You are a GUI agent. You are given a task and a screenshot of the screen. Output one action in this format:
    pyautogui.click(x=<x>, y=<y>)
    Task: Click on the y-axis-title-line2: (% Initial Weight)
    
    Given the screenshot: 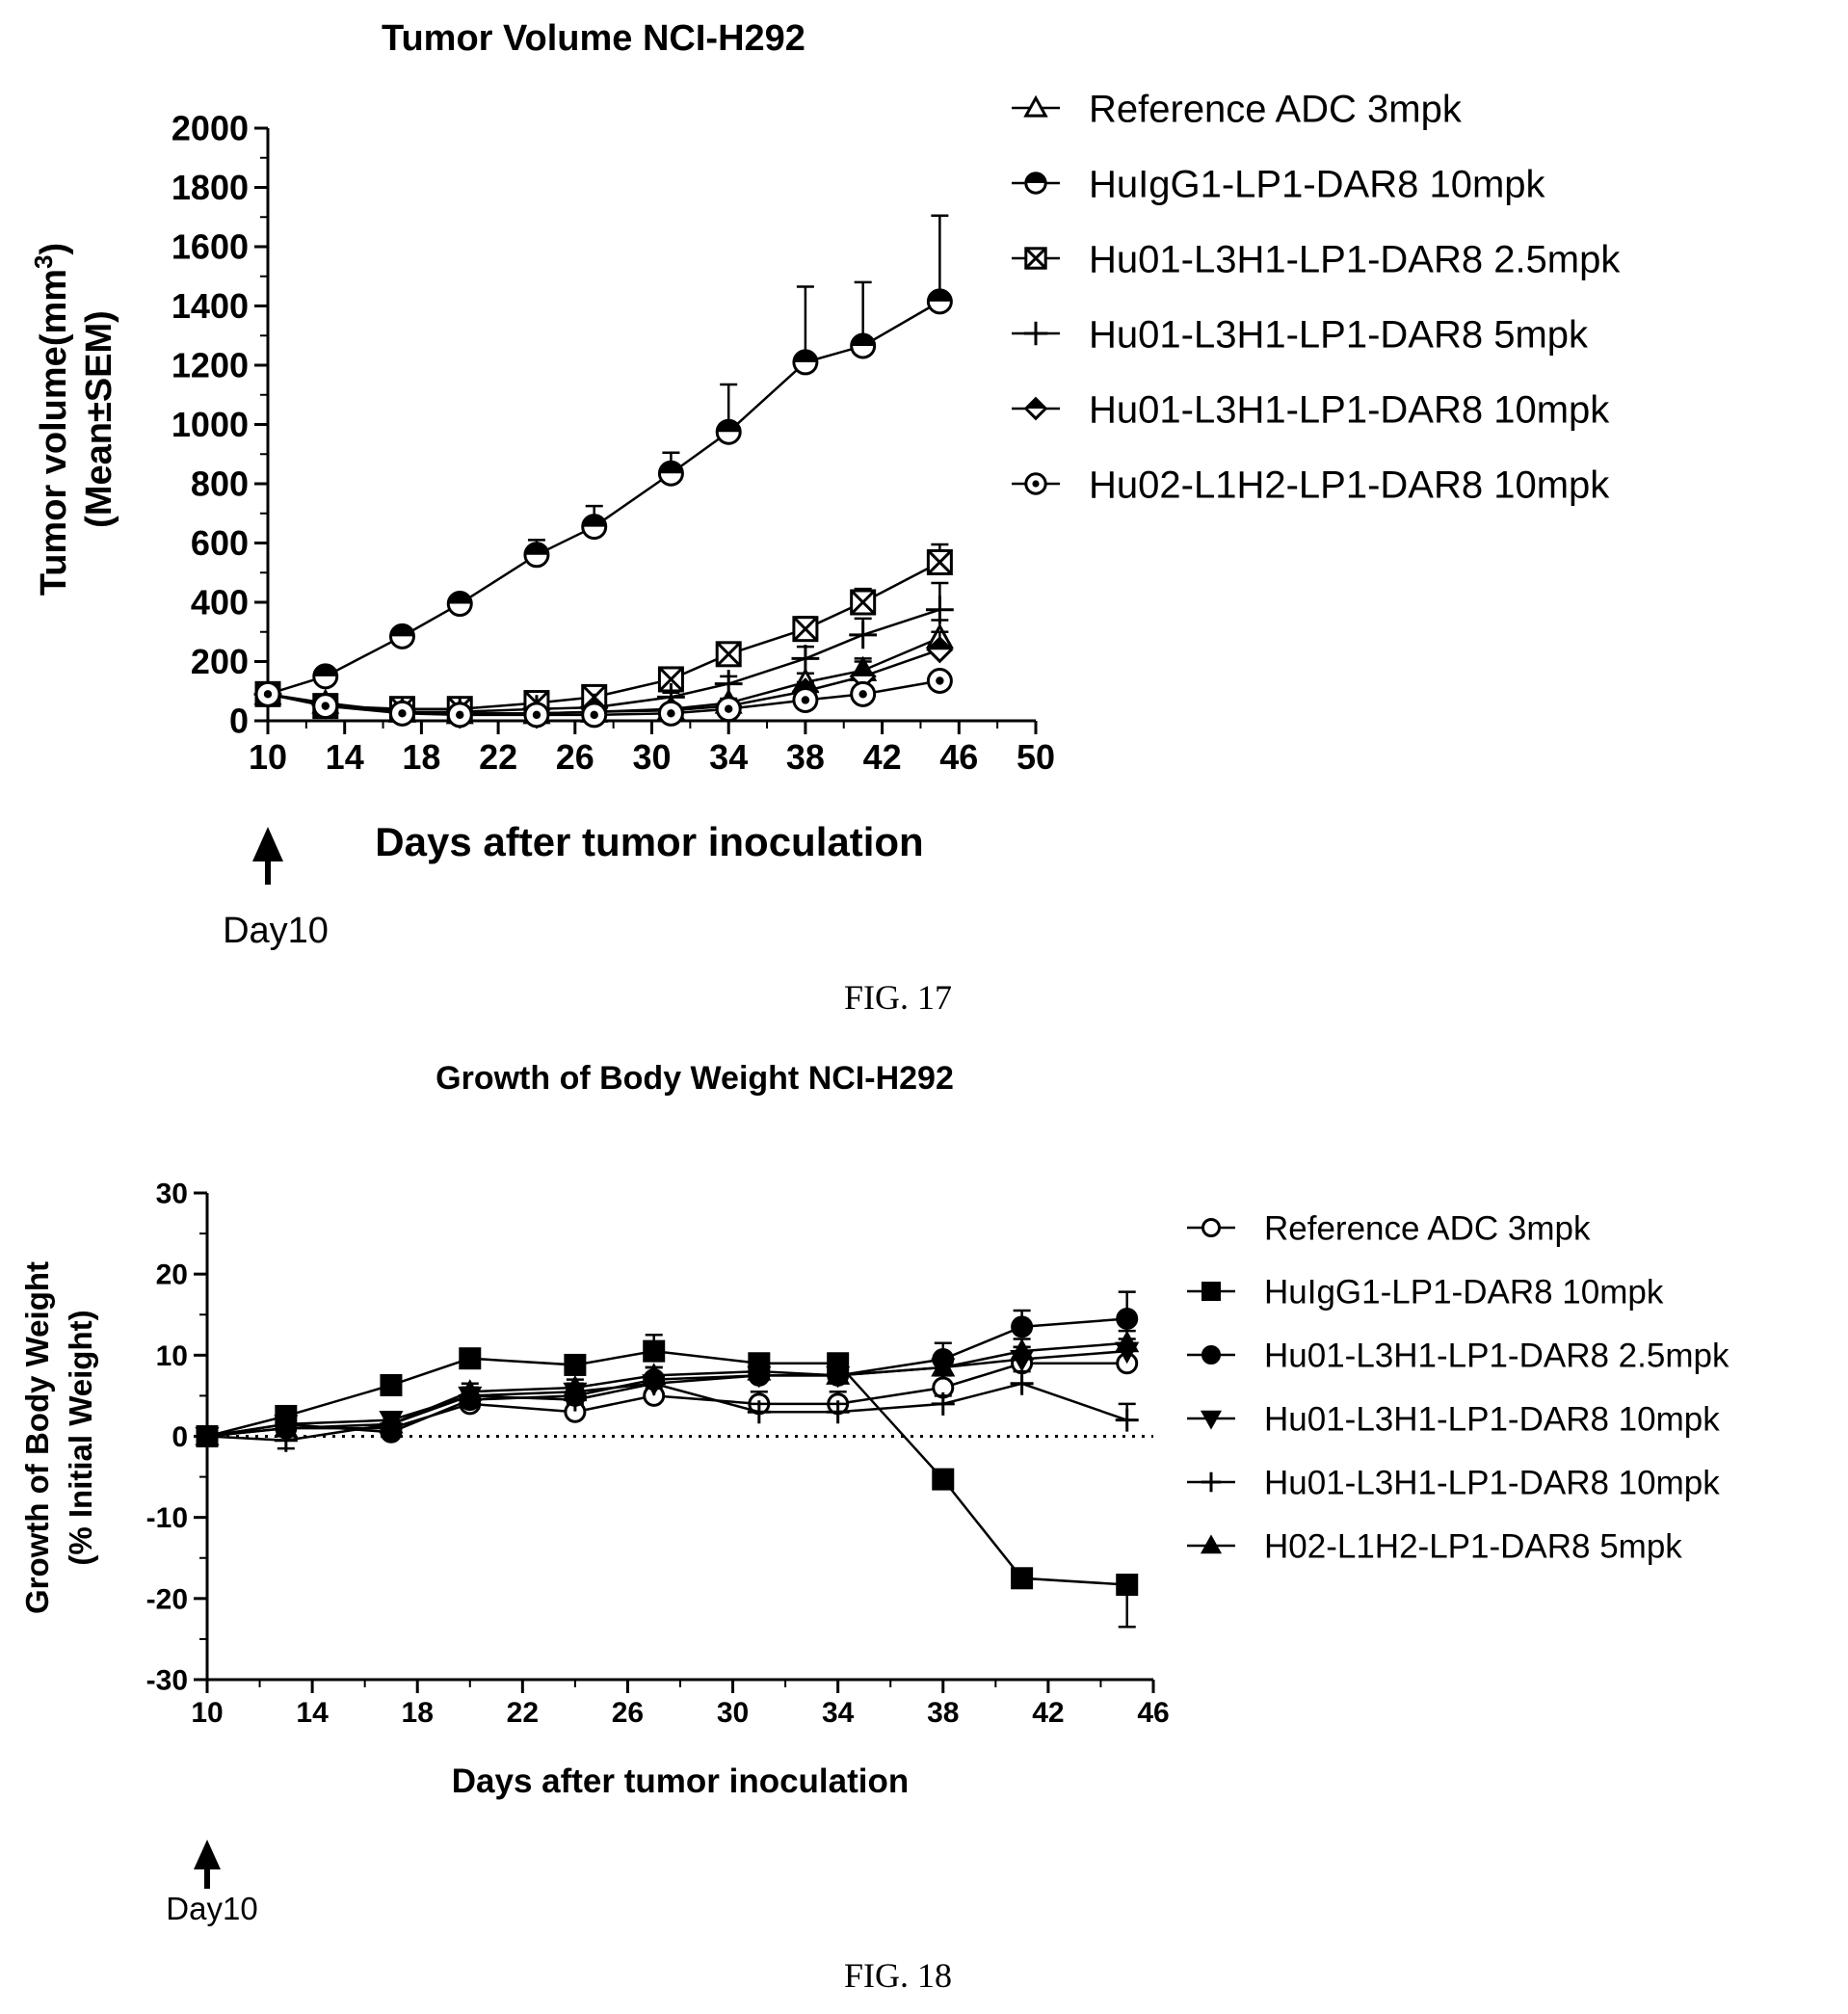 What is the action you would take?
    pyautogui.click(x=80, y=1437)
    